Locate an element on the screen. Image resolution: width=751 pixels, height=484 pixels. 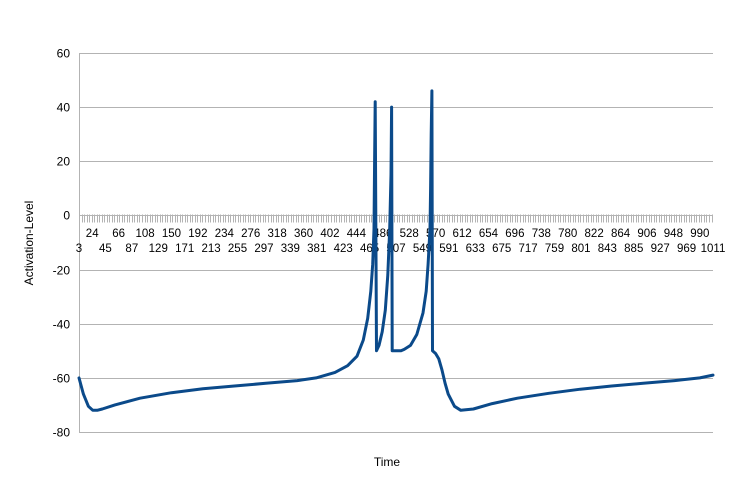
x-tick-label: 633 is located at coordinates (475, 249).